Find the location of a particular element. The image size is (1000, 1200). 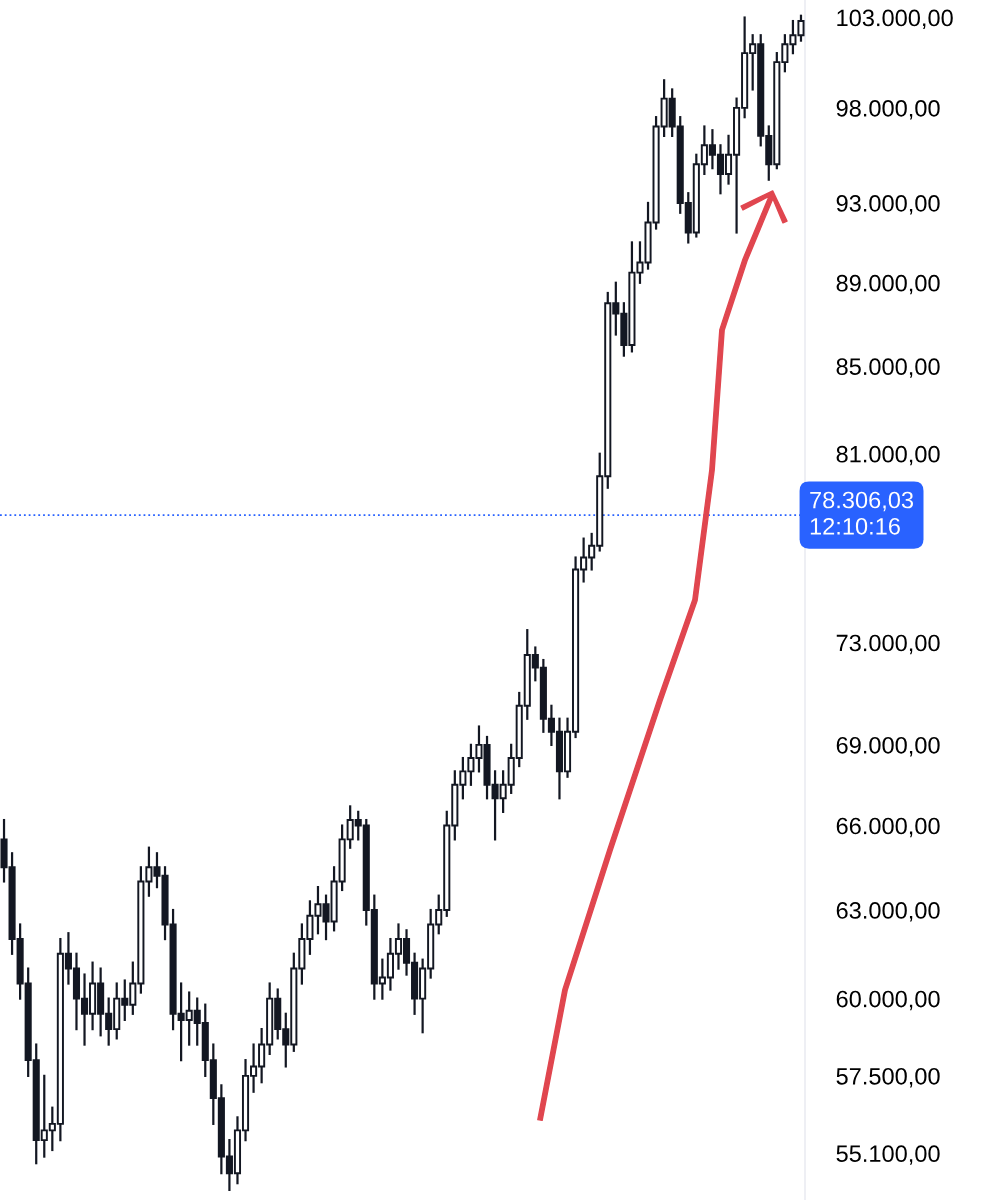

y-tick-label: 81.000,00 is located at coordinates (888, 455).